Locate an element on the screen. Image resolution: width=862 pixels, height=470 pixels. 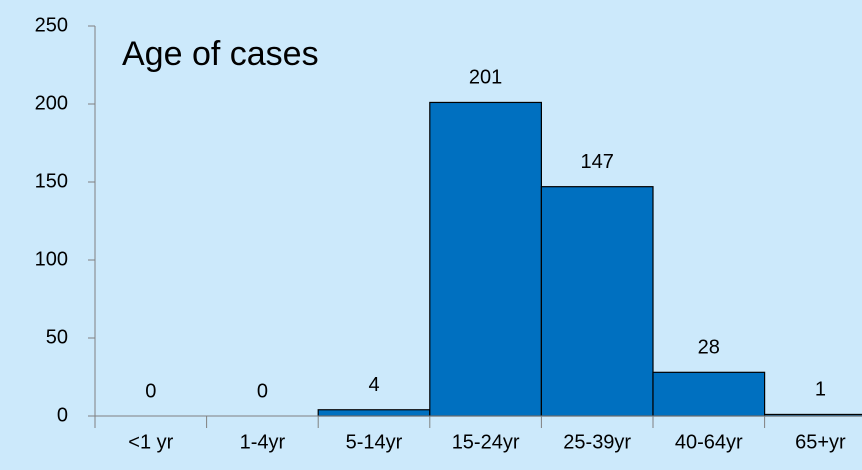
x-tick-label: 15-24yr is located at coordinates (486, 442).